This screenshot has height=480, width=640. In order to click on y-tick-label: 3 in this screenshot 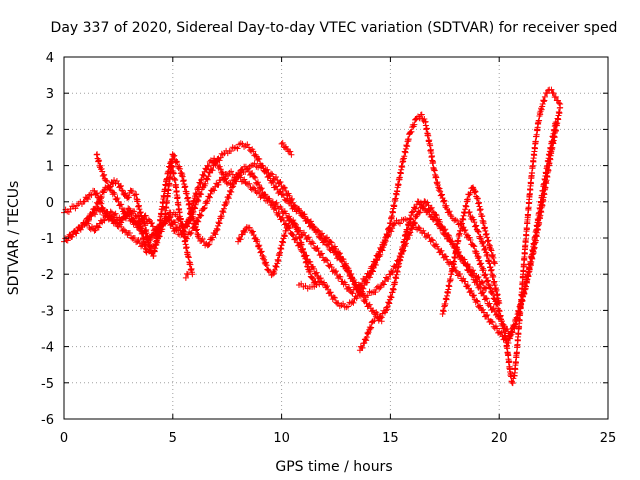, I will do `click(50, 94)`.